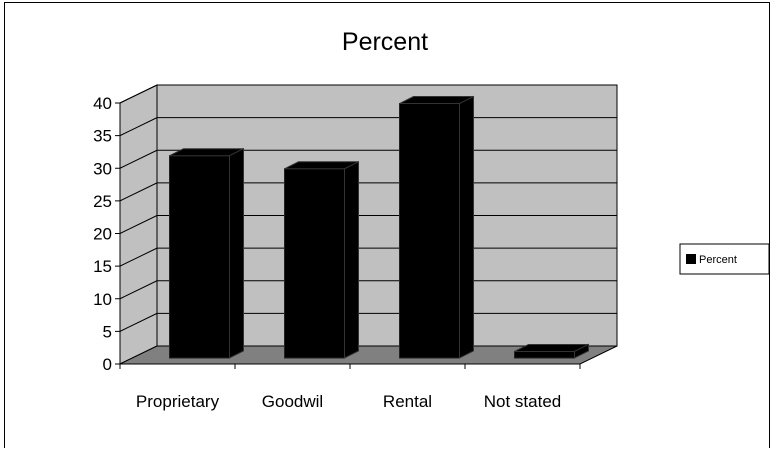 This screenshot has width=776, height=450. Describe the element at coordinates (102, 234) in the screenshot. I see `y-tick-label: 20` at that location.